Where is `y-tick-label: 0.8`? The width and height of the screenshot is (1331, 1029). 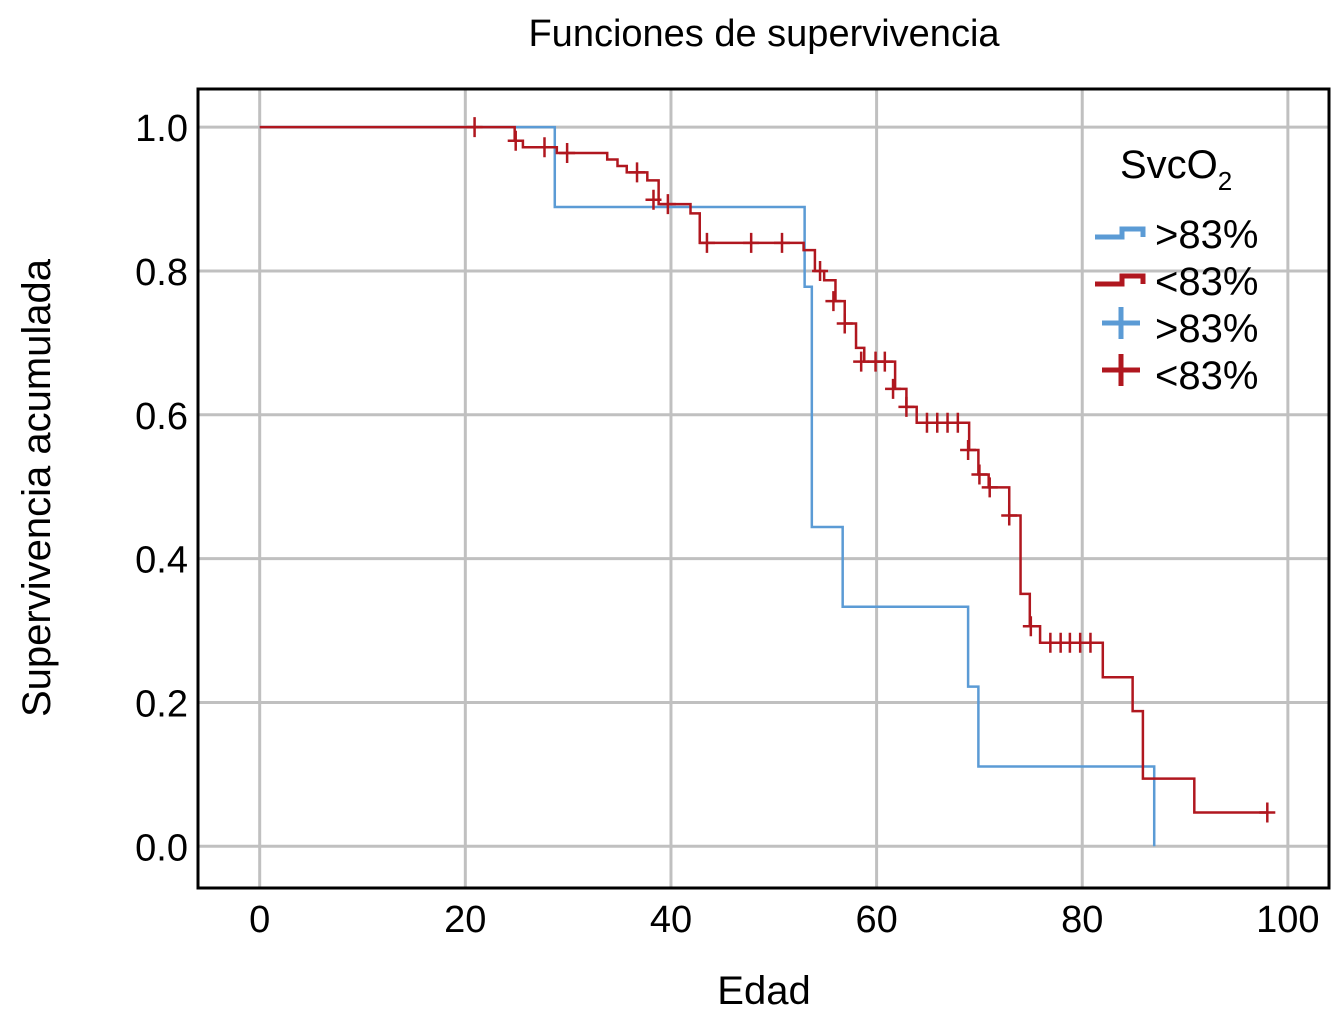 y-tick-label: 0.8 is located at coordinates (161, 273).